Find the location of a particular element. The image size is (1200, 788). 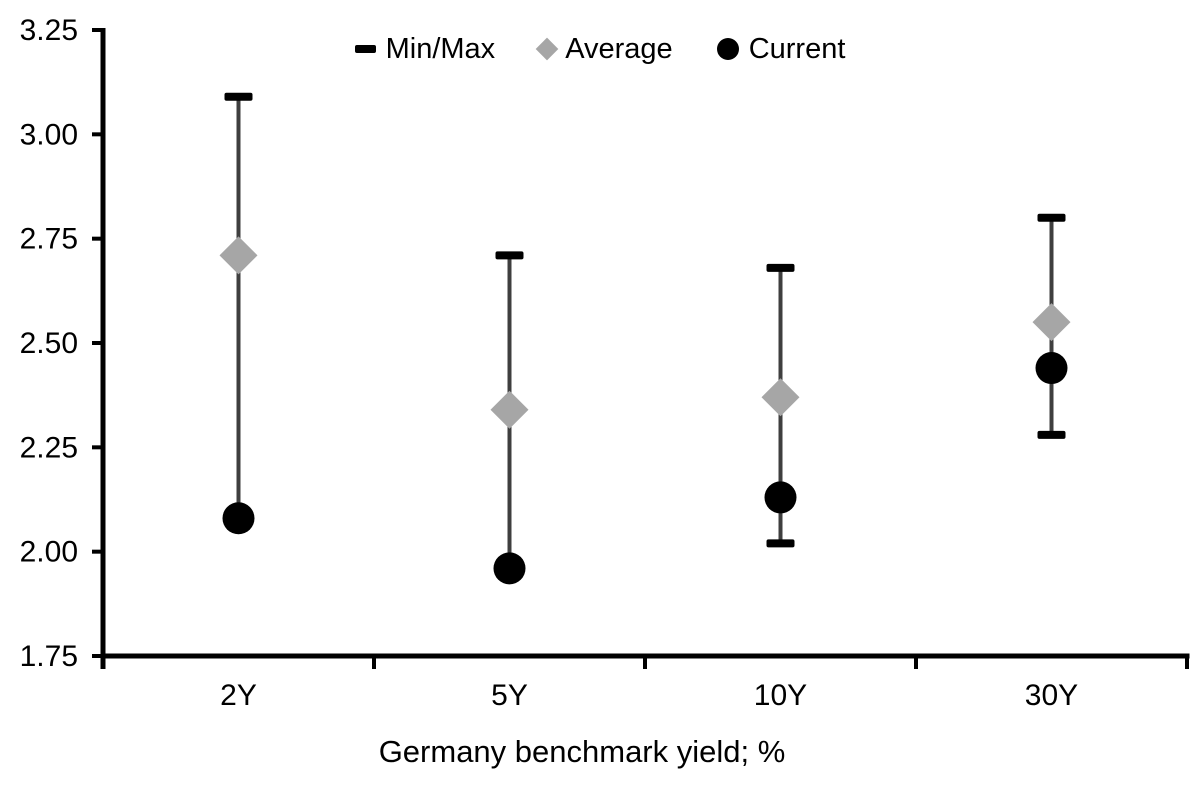

y-tick-label: 2.50 is located at coordinates (49, 343).